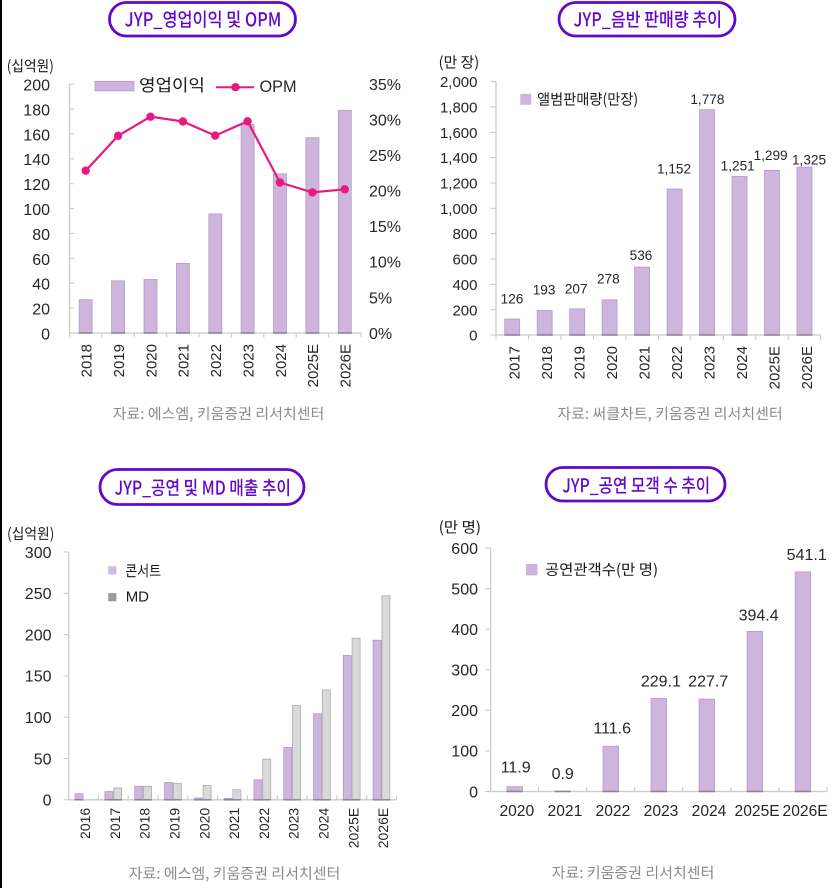 The image size is (833, 888). What do you see at coordinates (36, 111) in the screenshot?
I see `svg-text: 180` at bounding box center [36, 111].